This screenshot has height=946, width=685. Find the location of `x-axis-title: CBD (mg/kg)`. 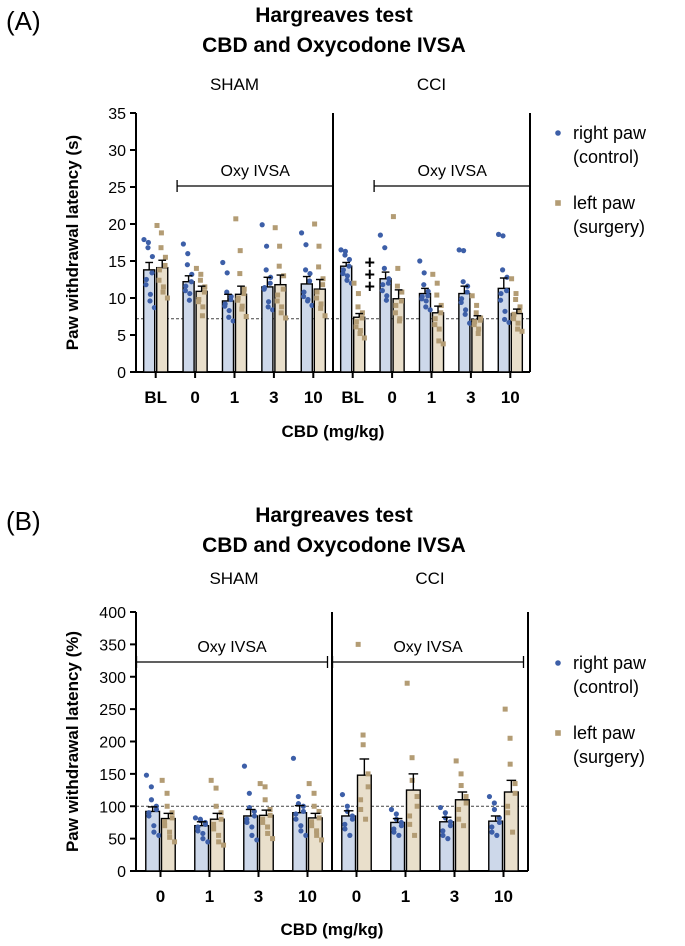

x-axis-title: CBD (mg/kg) is located at coordinates (333, 431).